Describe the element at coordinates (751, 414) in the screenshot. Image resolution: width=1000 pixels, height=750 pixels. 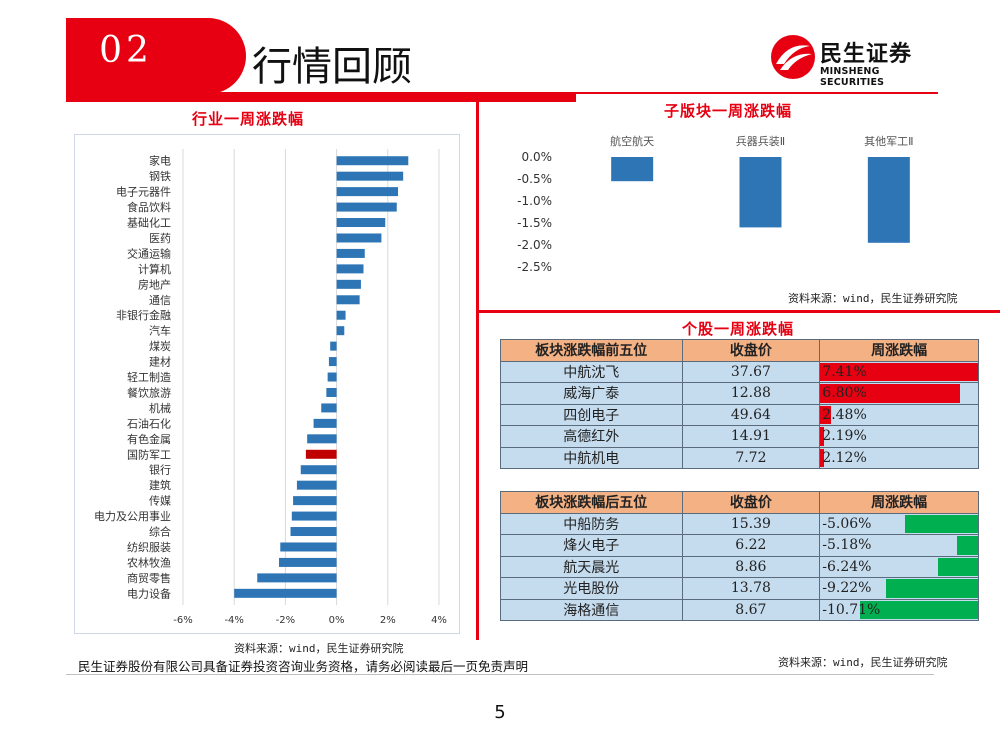
I see `top5-close-price: 49.64` at that location.